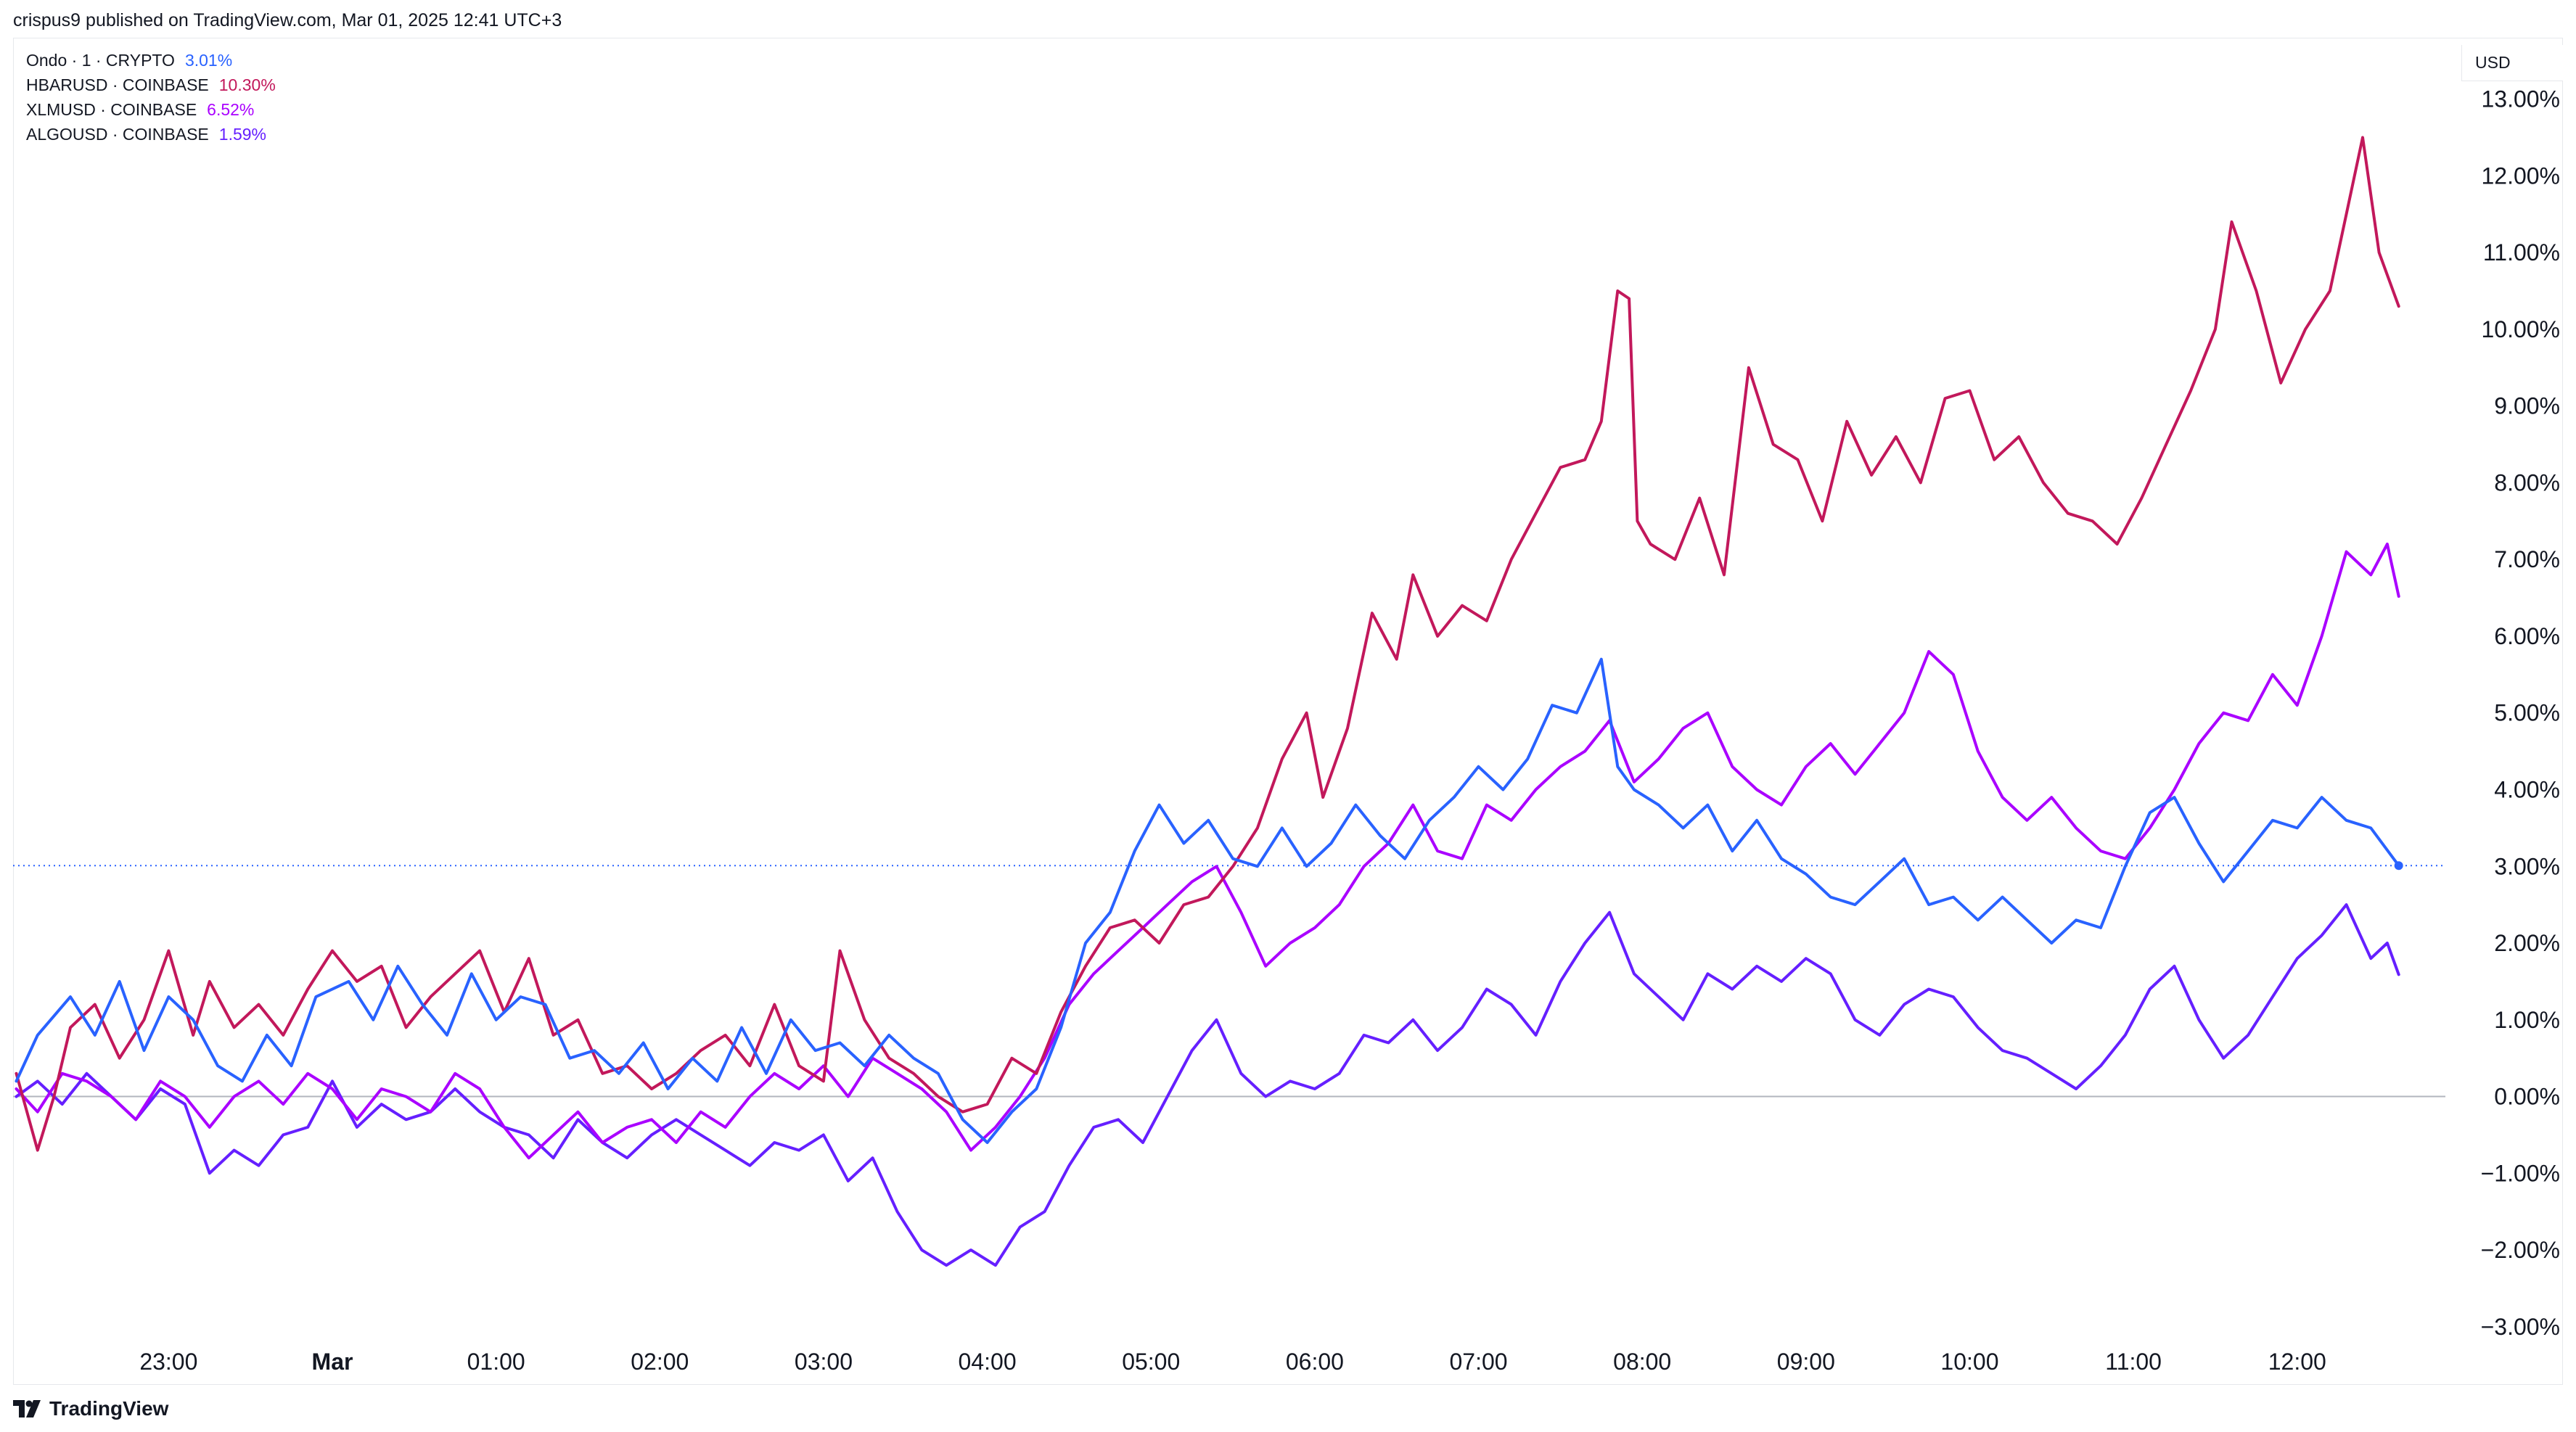  I want to click on legend-item: HBARUSD · COINBASE 10.30%, so click(151, 85).